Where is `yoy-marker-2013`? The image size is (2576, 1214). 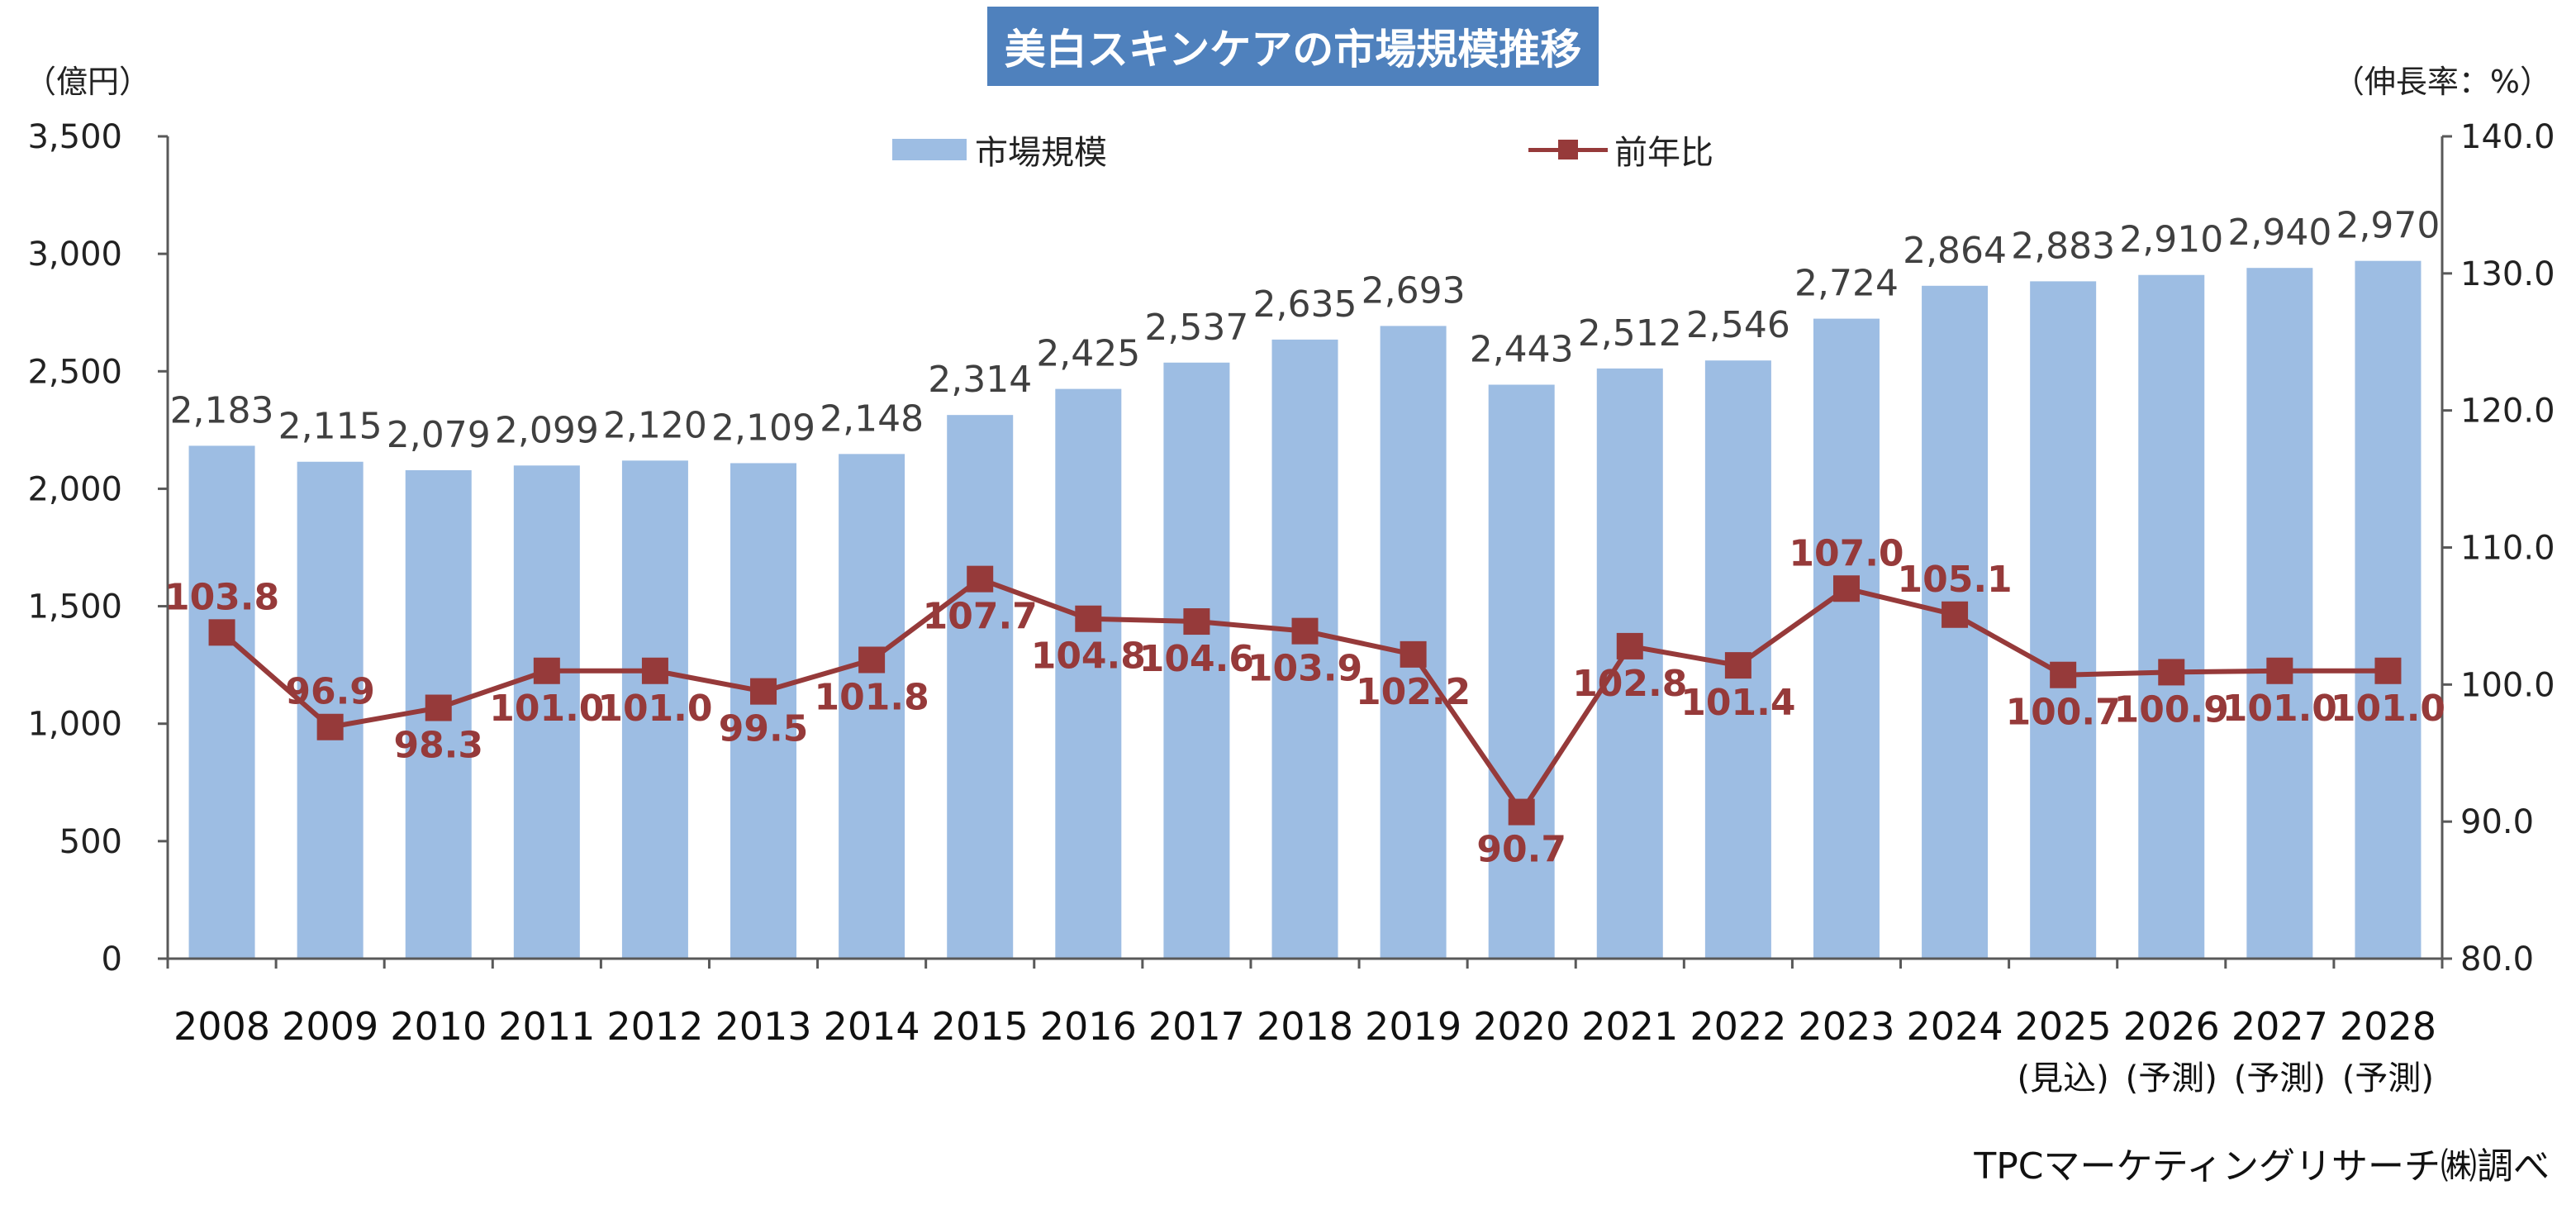 yoy-marker-2013 is located at coordinates (763, 692).